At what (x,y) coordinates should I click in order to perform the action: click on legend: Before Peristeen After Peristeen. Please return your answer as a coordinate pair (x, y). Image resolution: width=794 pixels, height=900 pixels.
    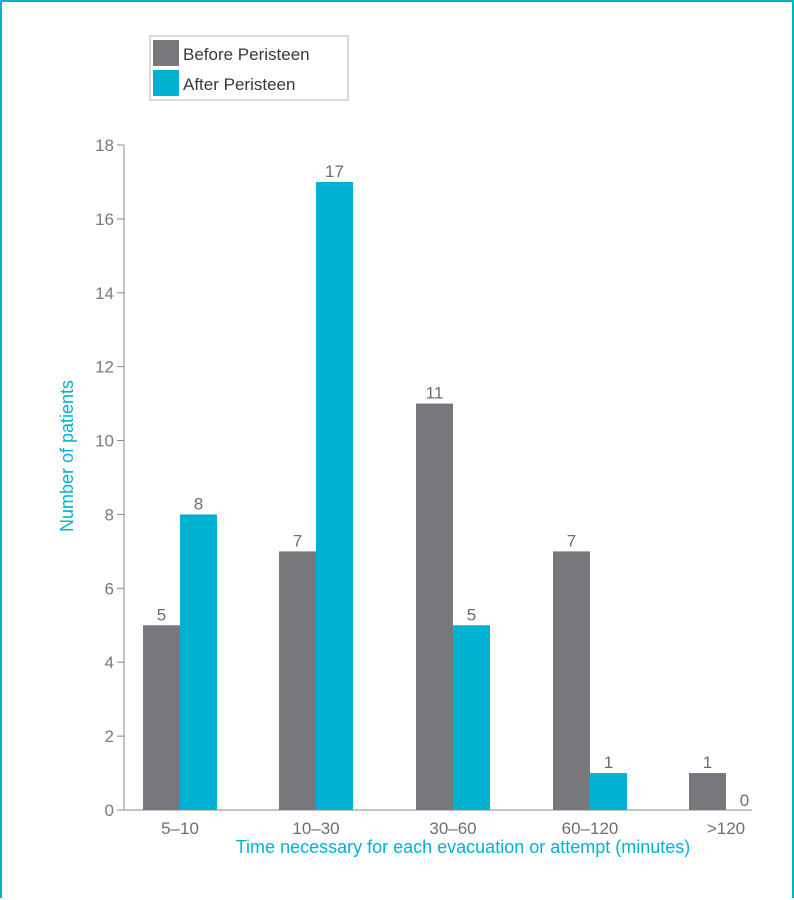
    Looking at the image, I should click on (249, 68).